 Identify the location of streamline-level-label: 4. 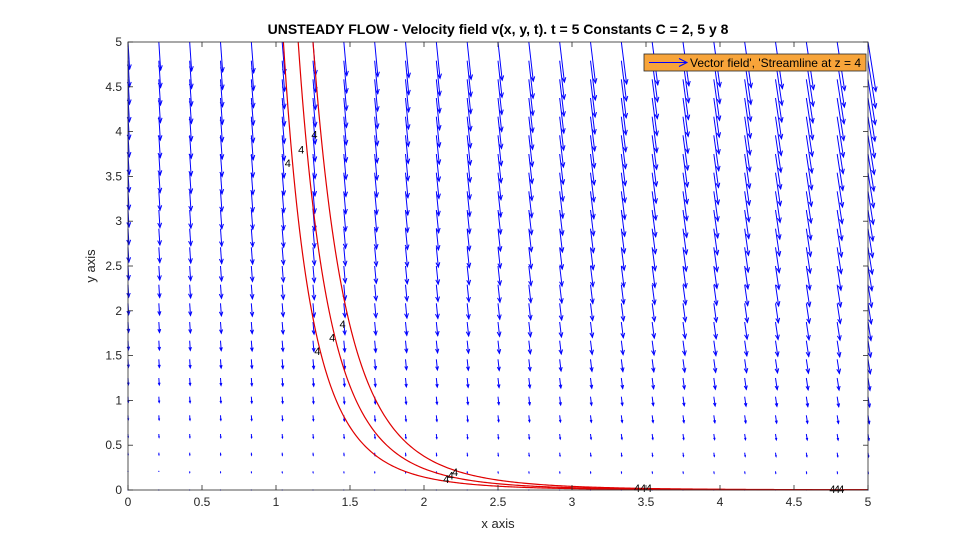
(343, 325).